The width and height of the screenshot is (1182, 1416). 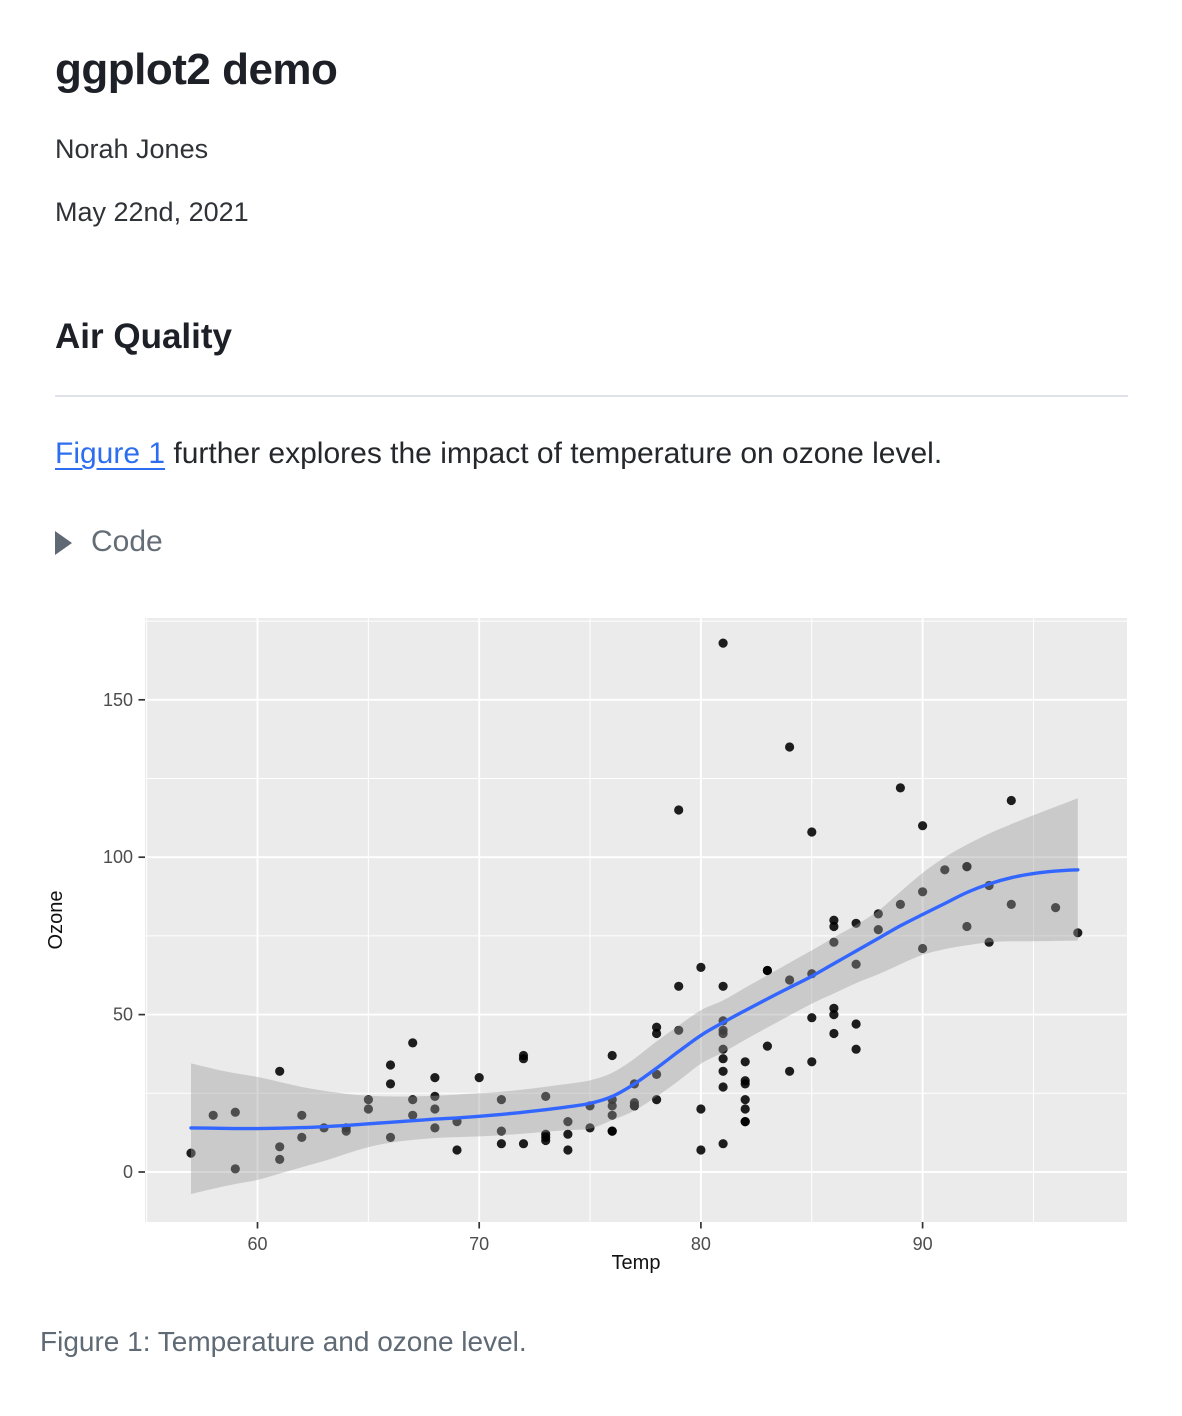 I want to click on svg-text: 90, so click(x=923, y=1244).